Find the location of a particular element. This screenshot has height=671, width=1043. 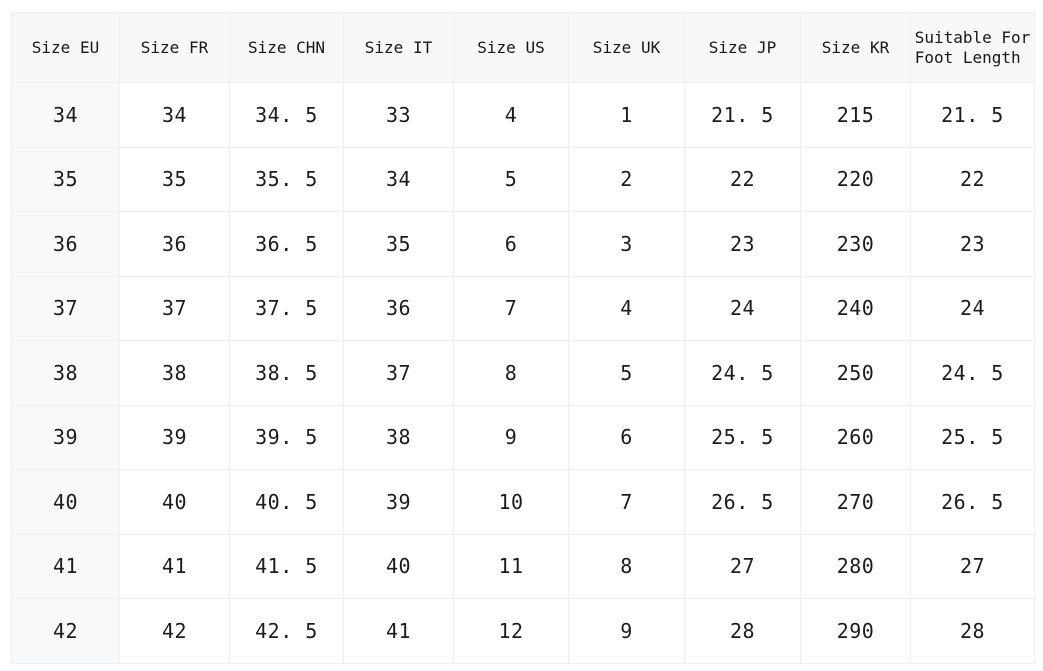

column-header-label: Size EU is located at coordinates (65, 47).